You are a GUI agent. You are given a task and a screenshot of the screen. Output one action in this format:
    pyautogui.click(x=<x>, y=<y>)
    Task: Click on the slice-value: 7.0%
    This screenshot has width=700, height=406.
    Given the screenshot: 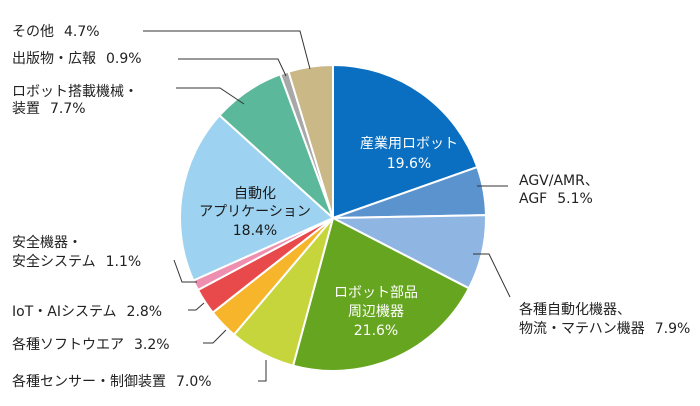 What is the action you would take?
    pyautogui.click(x=194, y=382)
    